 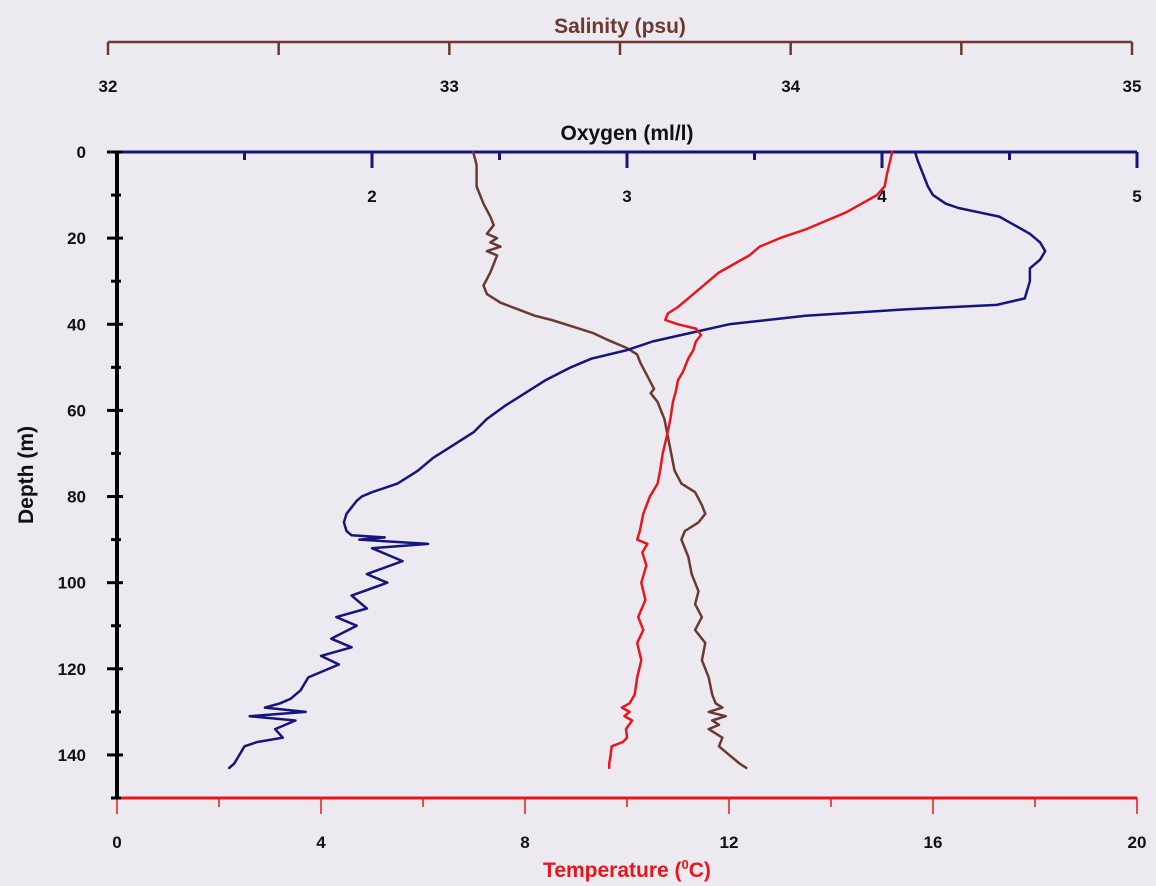 I want to click on temperature-tick-label: 12, so click(x=729, y=842).